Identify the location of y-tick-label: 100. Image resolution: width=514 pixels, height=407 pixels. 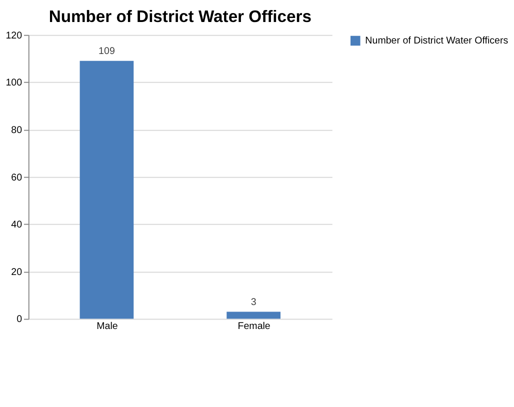
(14, 83).